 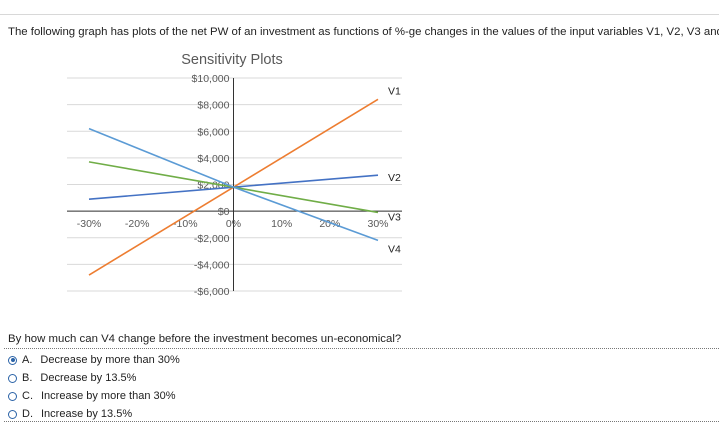 What do you see at coordinates (224, 212) in the screenshot?
I see `y-tick-label: $0` at bounding box center [224, 212].